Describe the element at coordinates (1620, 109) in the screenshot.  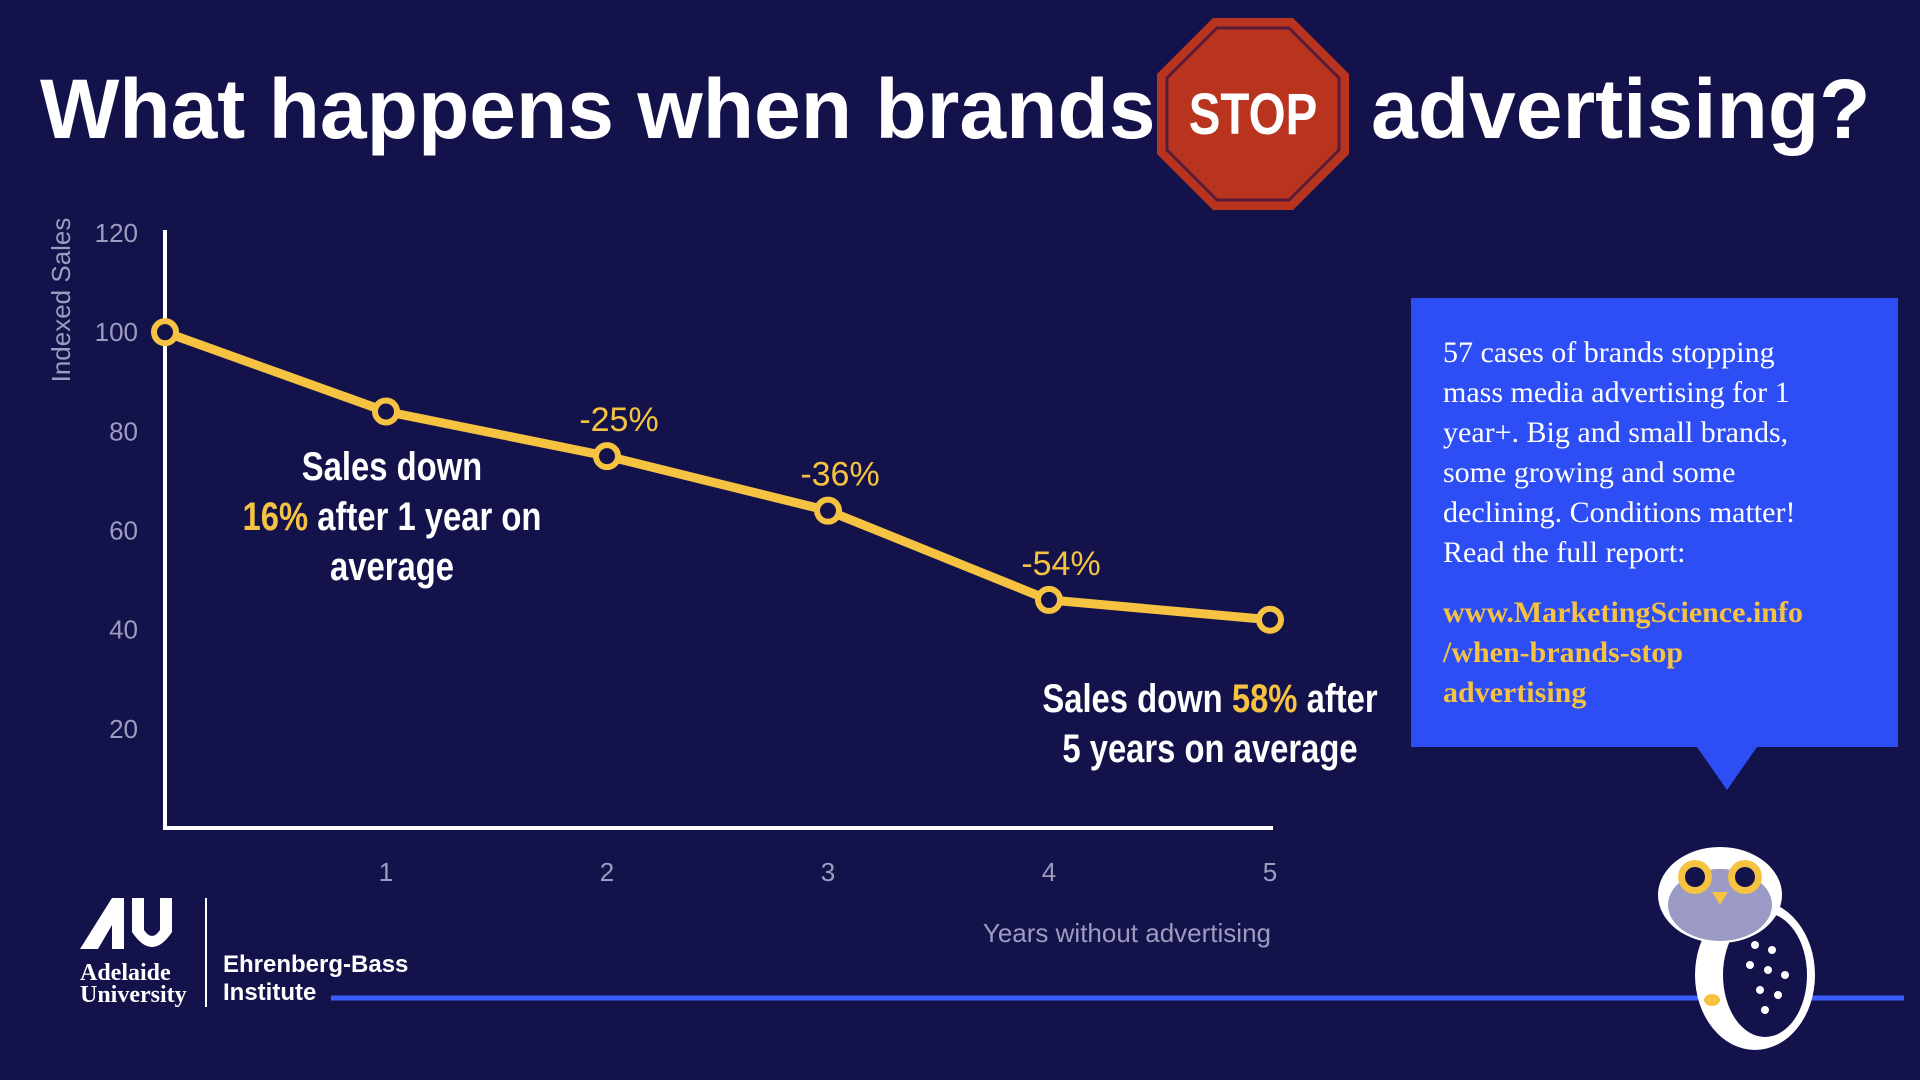
I see `title-after: advertising?` at that location.